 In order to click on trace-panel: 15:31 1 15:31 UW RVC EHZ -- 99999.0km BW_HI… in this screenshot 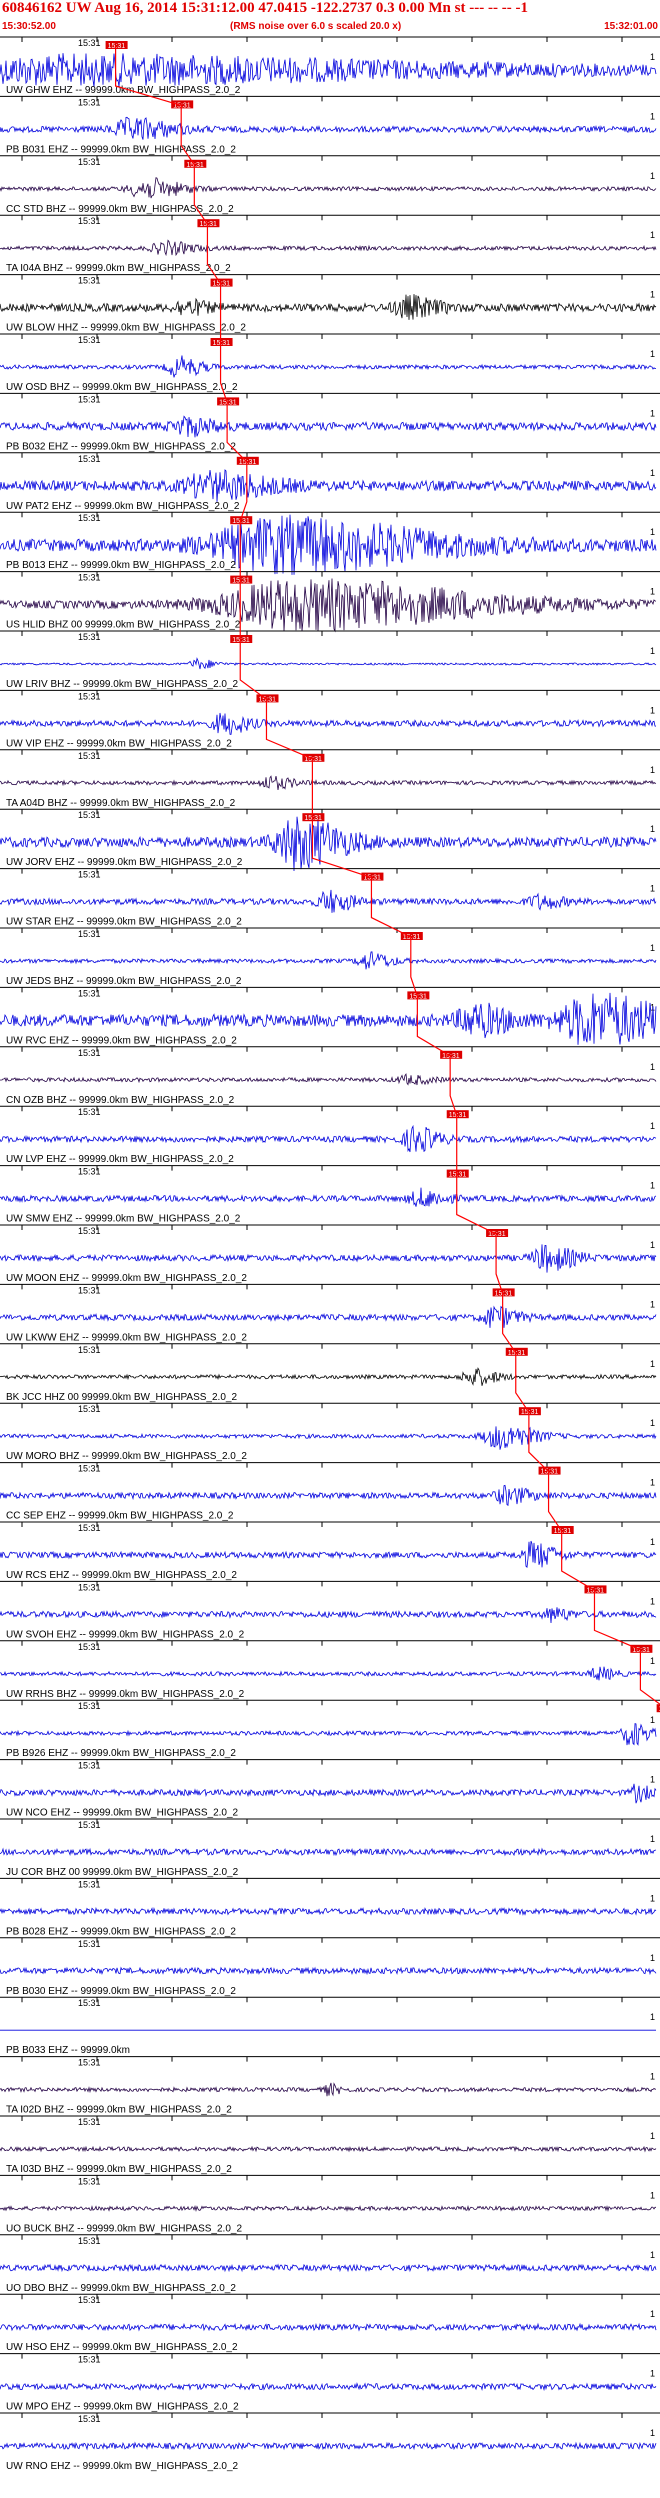, I will do `click(330, 1016)`.